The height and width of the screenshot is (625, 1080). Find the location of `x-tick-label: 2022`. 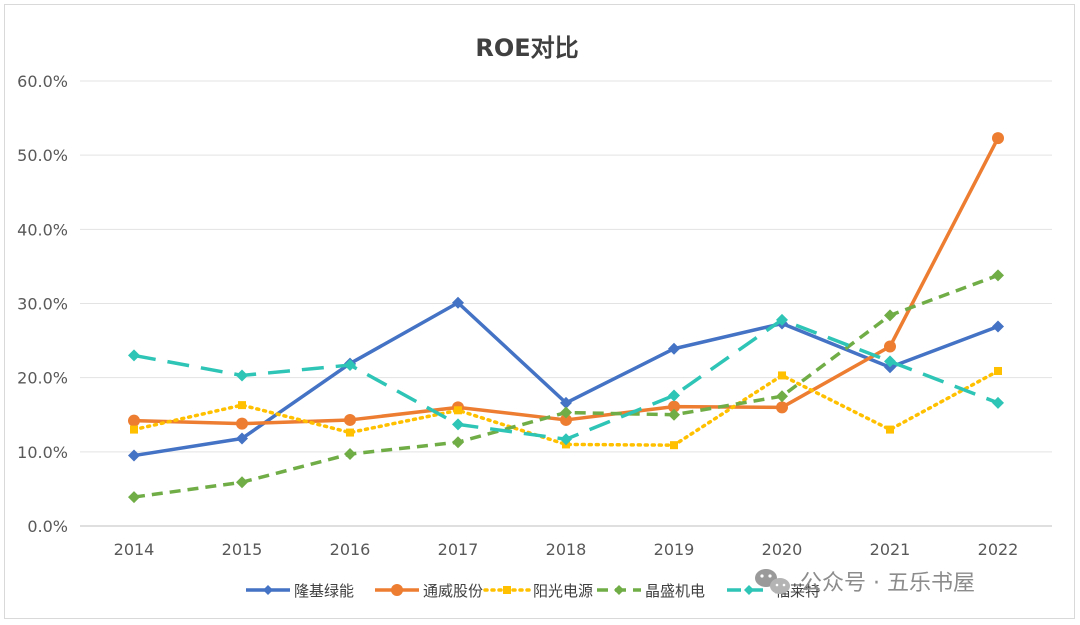

x-tick-label: 2022 is located at coordinates (998, 549).